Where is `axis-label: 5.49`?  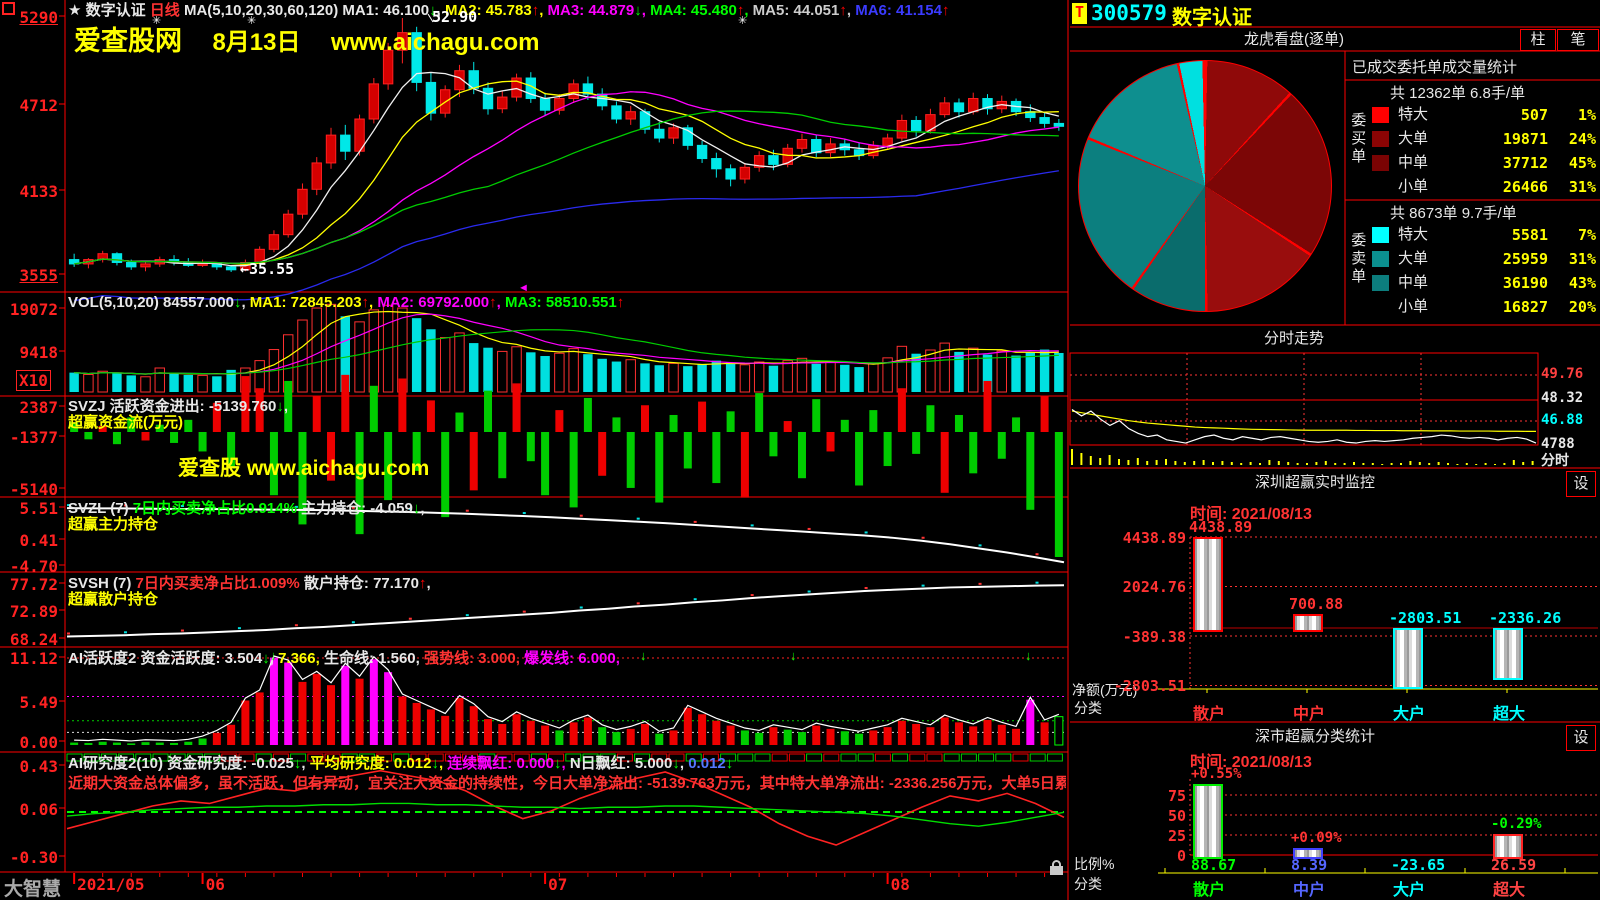
axis-label: 5.49 is located at coordinates (38, 702).